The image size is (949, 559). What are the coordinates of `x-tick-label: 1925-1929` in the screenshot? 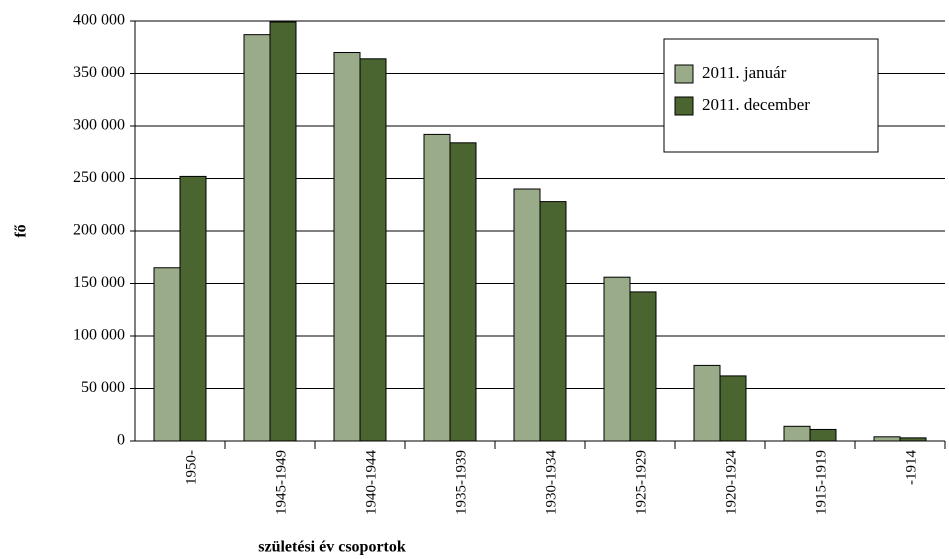 It's located at (641, 482).